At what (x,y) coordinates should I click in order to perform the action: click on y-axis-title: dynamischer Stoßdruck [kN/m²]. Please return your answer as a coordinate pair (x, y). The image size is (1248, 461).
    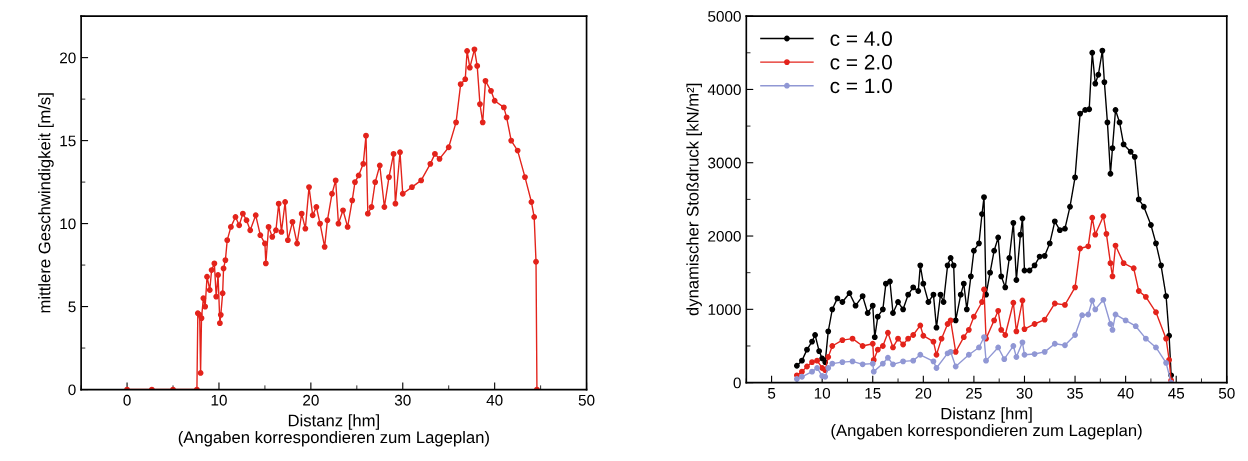
    Looking at the image, I should click on (694, 199).